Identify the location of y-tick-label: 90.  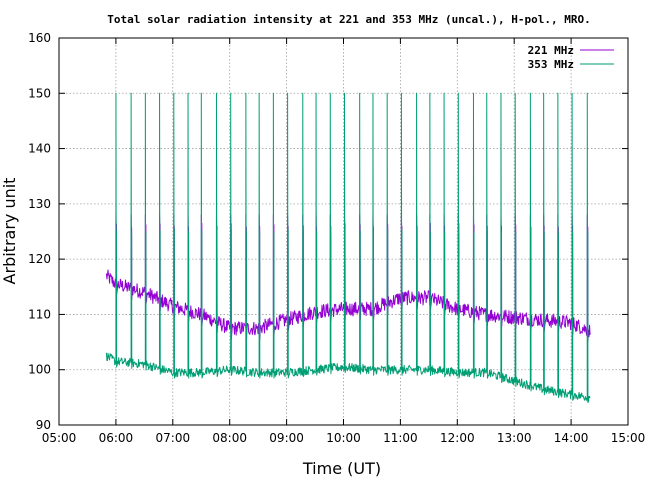
(43, 425).